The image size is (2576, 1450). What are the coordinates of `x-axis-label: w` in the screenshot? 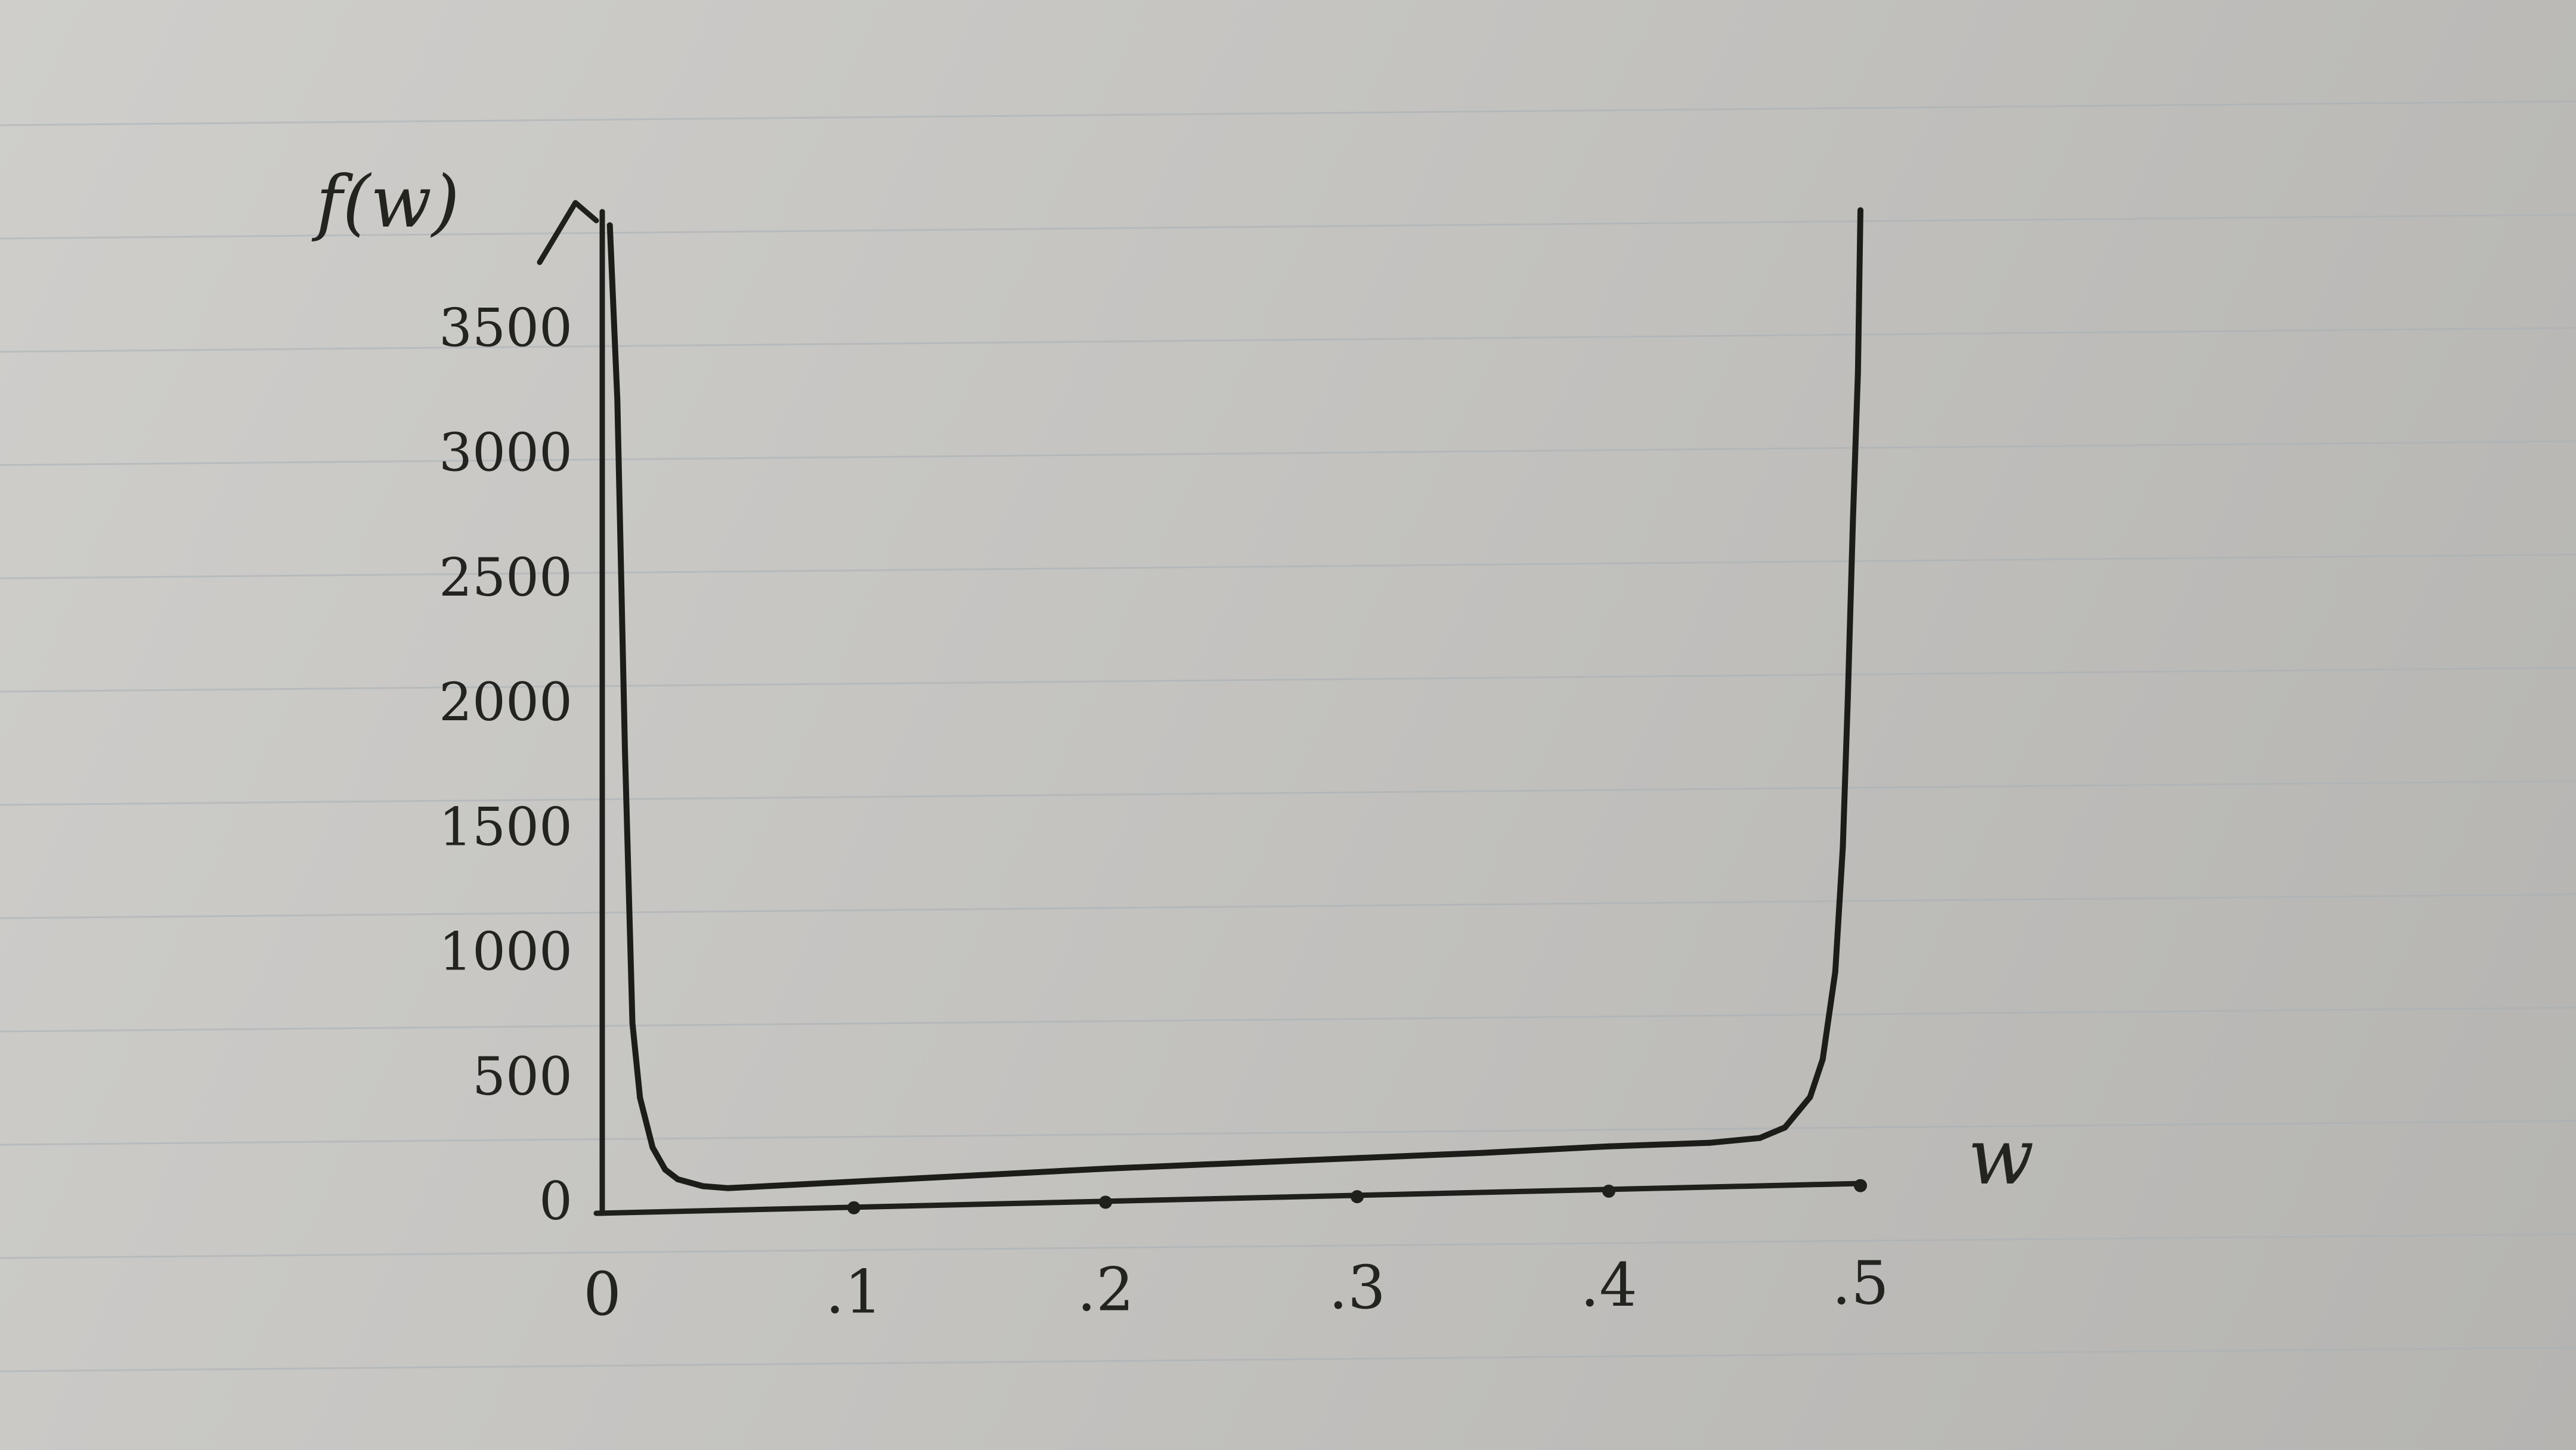 It's located at (2001, 1156).